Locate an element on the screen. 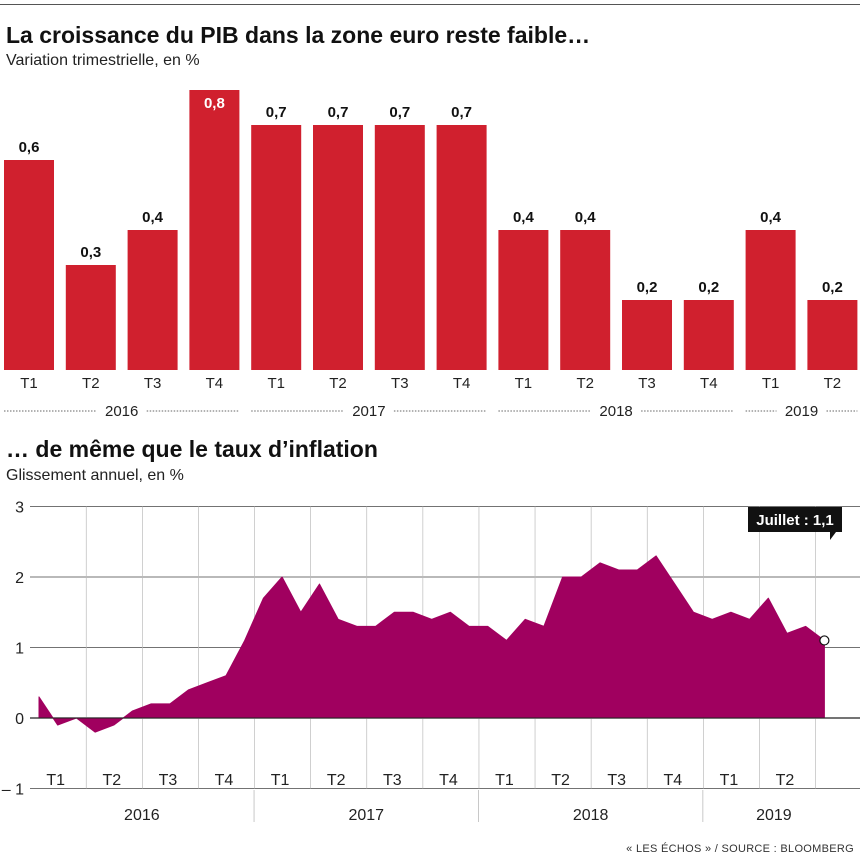  inflation-y-tick-label: 3 is located at coordinates (19, 508).